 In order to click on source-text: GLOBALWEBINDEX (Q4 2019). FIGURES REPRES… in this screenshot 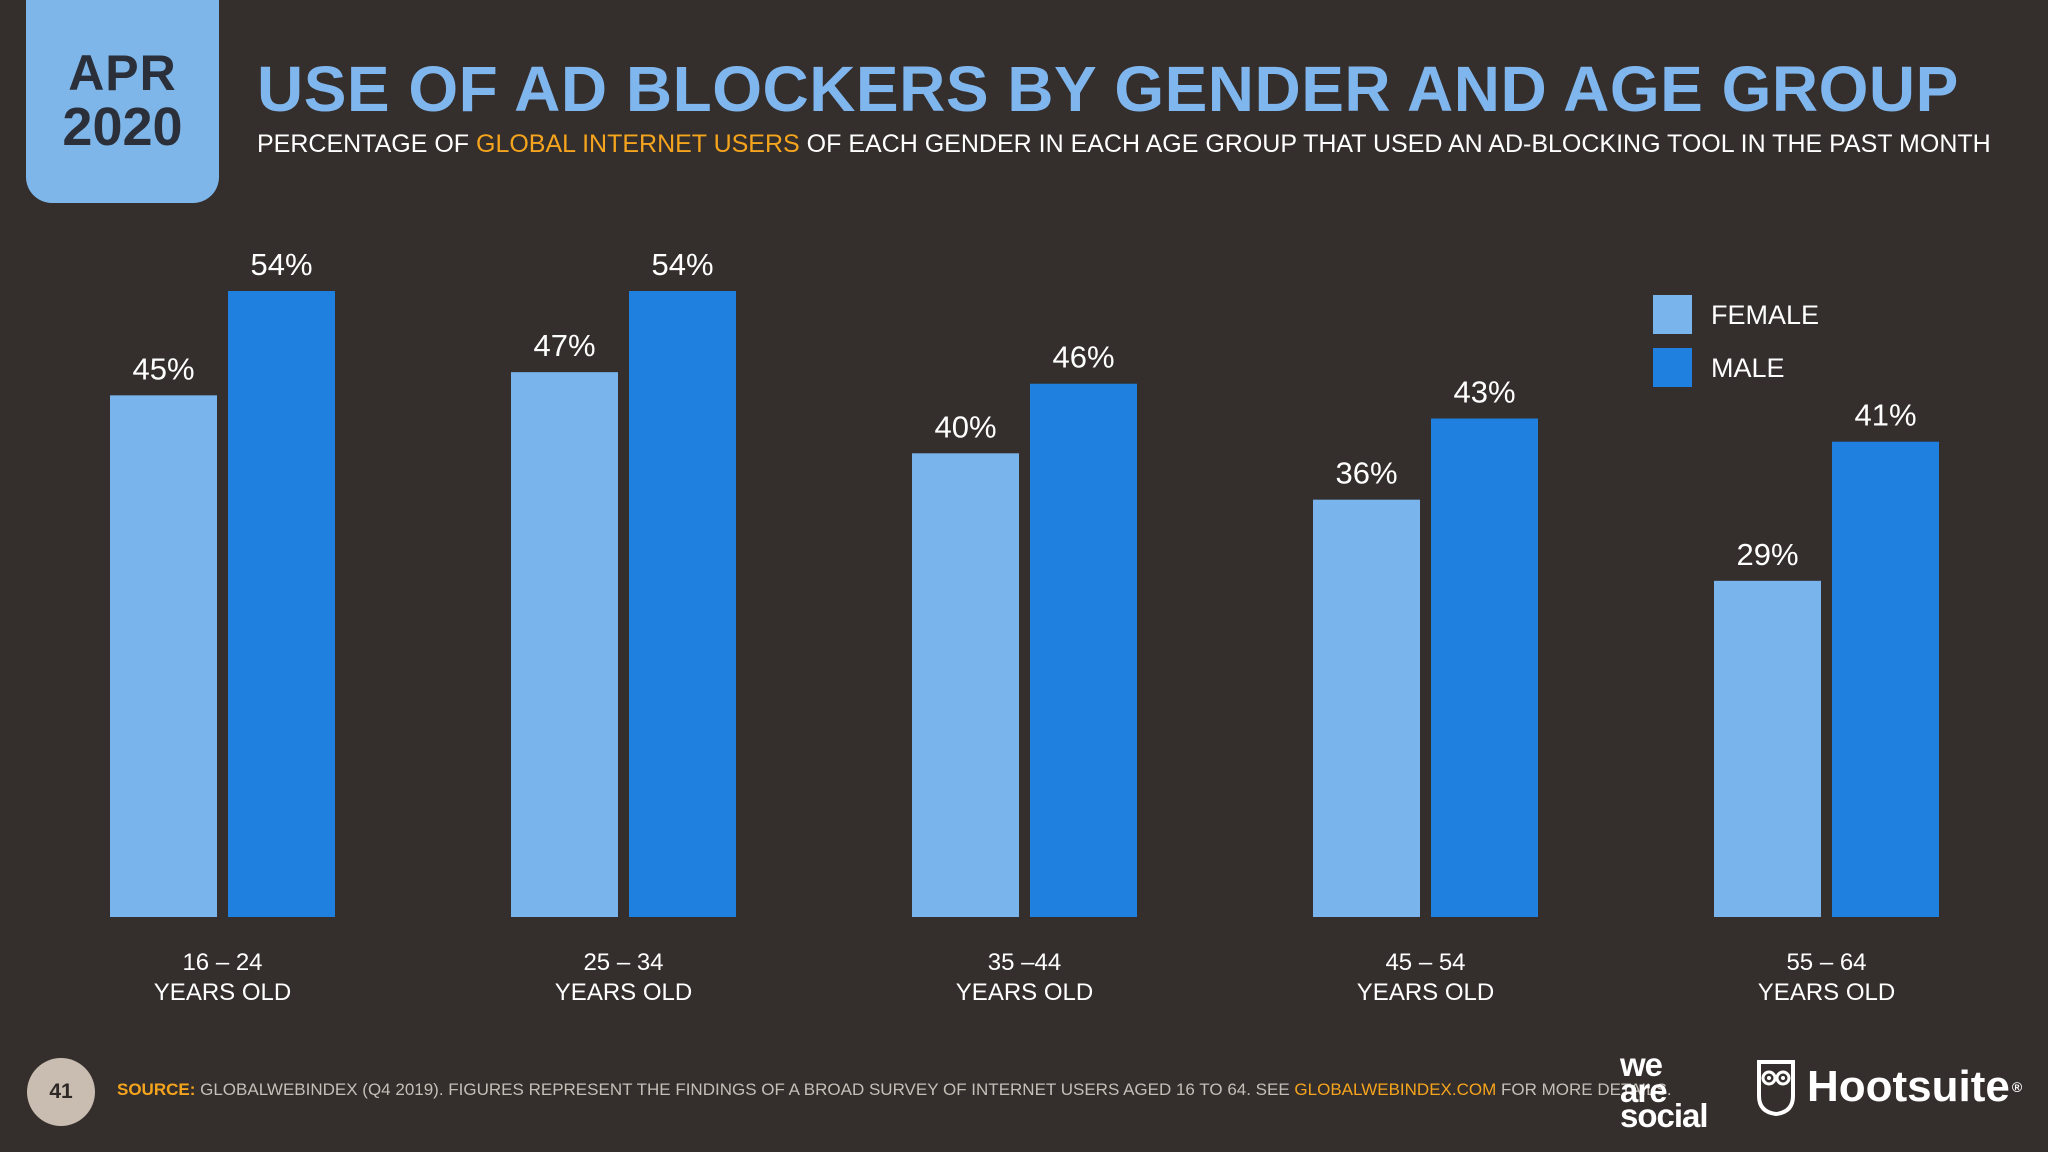, I will do `click(745, 1089)`.